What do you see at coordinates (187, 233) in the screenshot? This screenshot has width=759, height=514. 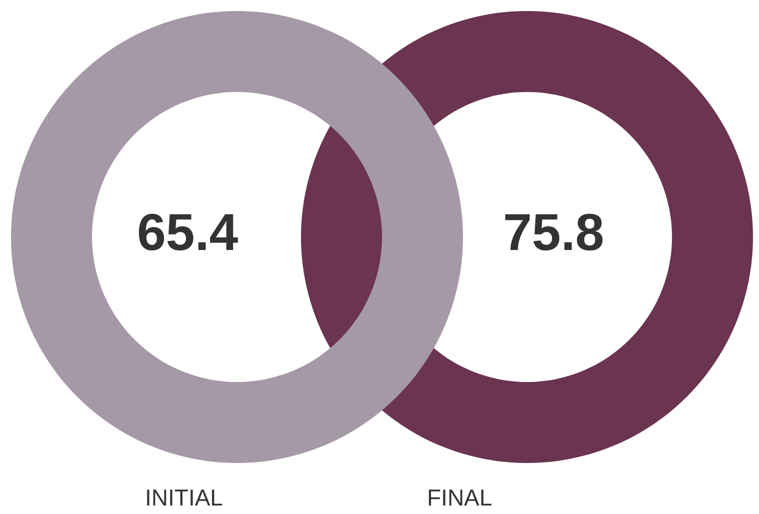 I see `data-label: 65.4` at bounding box center [187, 233].